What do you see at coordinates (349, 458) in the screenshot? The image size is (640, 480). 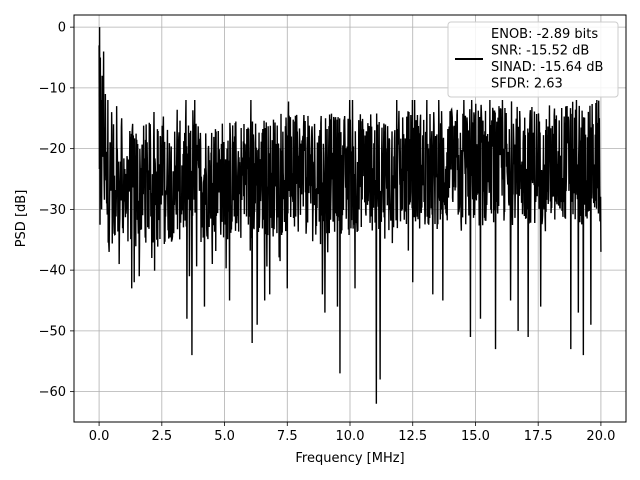 I see `x-axis-label: Frequency [MHz]` at bounding box center [349, 458].